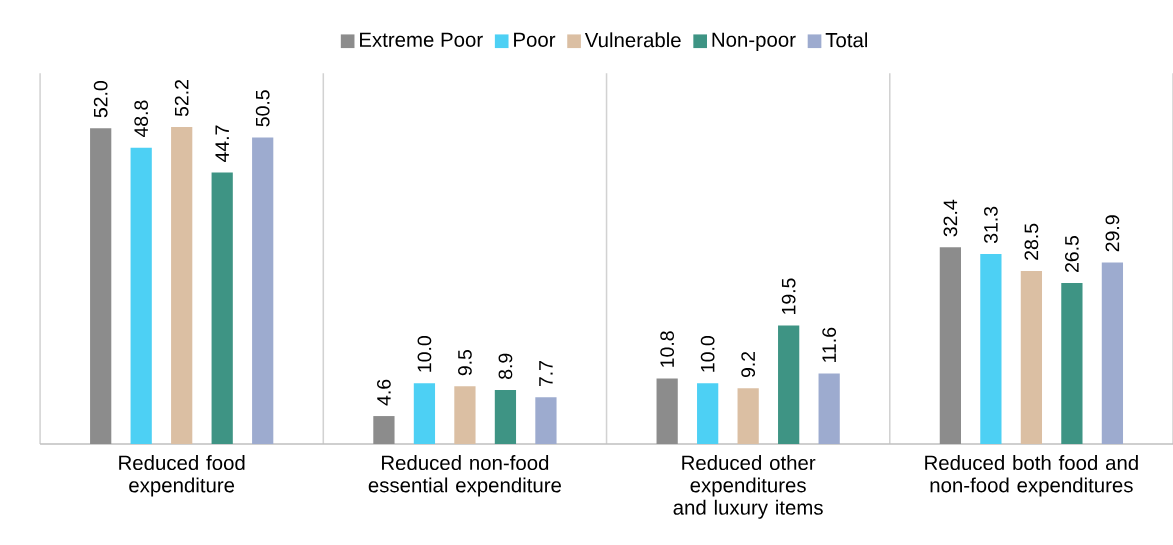 This screenshot has width=1173, height=545. What do you see at coordinates (950, 218) in the screenshot?
I see `data-label: 32.4` at bounding box center [950, 218].